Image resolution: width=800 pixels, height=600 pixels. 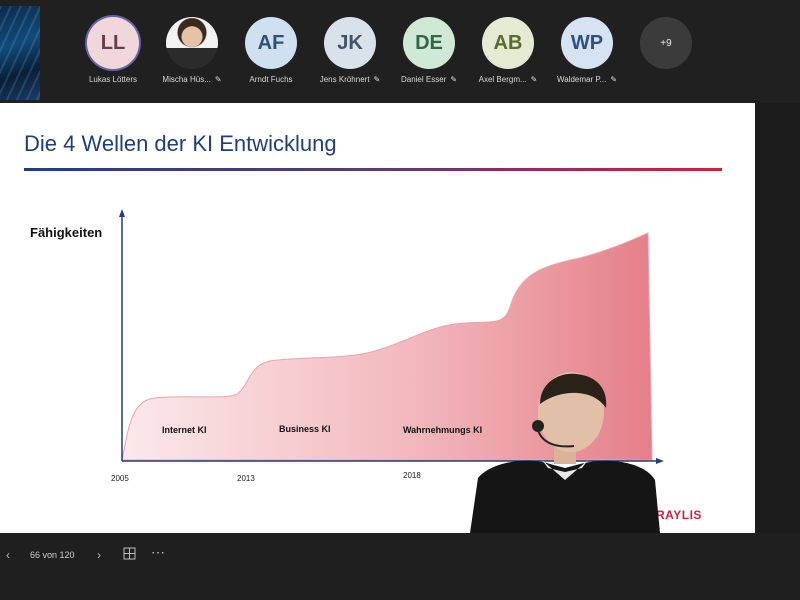 What do you see at coordinates (122, 213) in the screenshot?
I see `y-axis-arrow` at bounding box center [122, 213].